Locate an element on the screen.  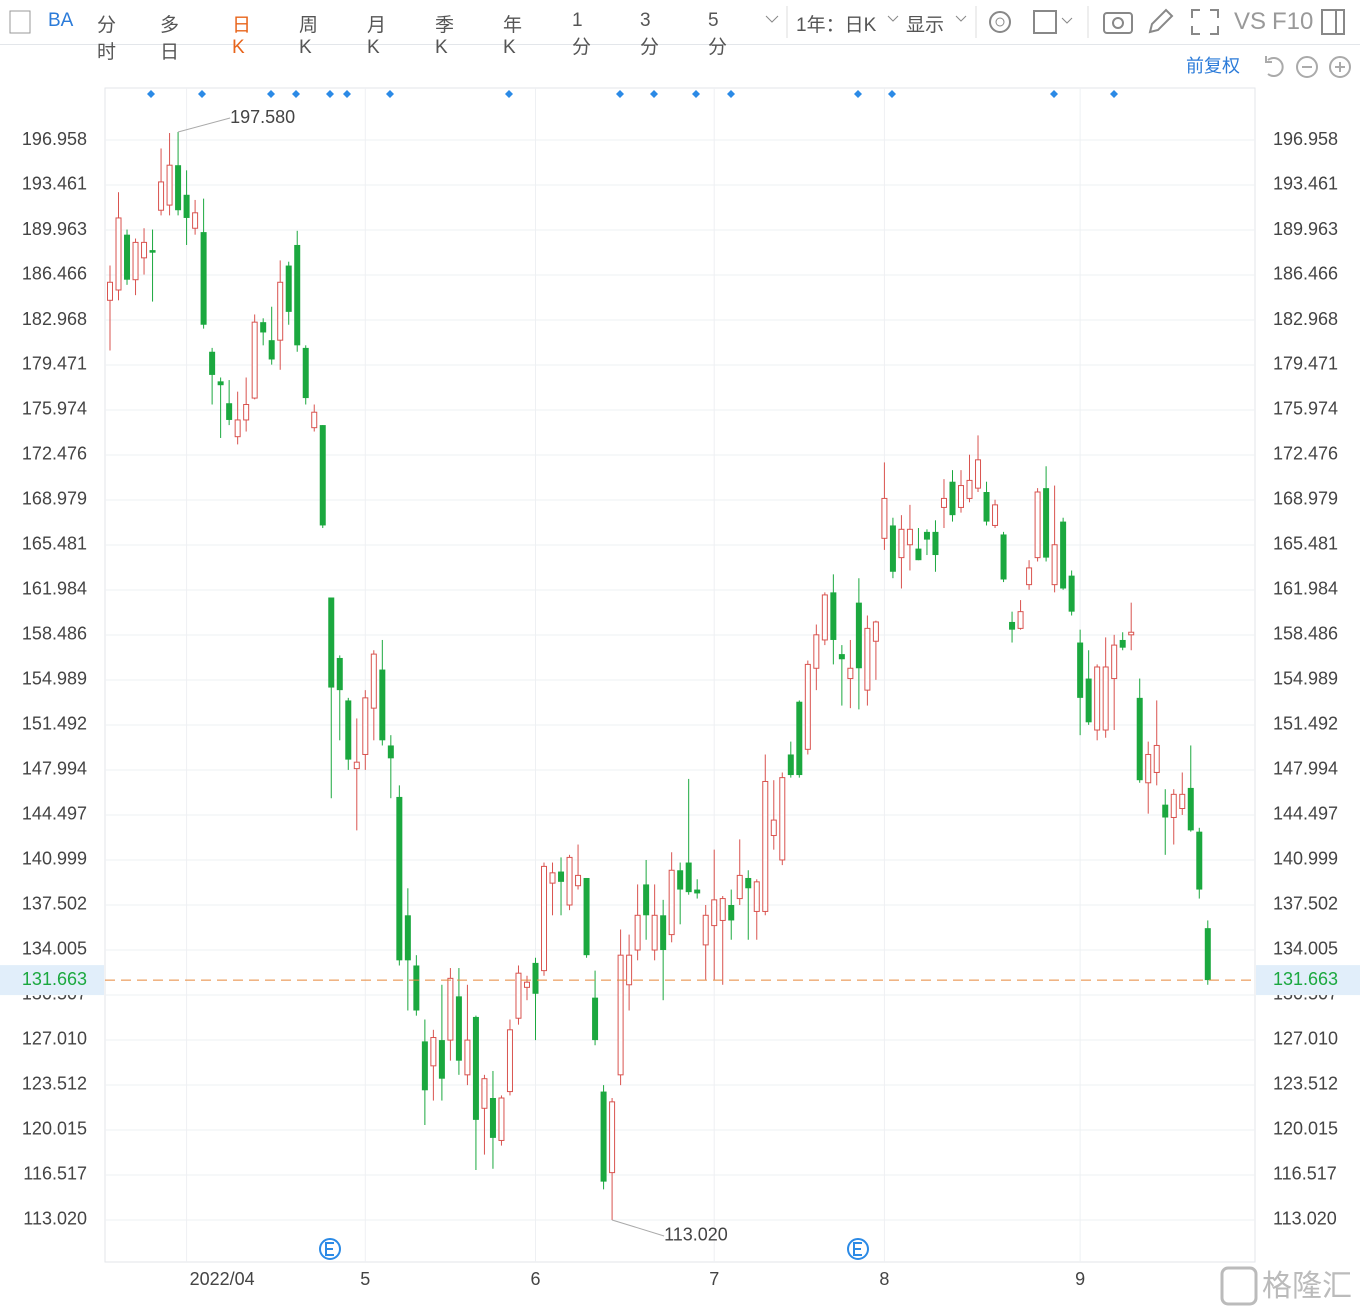
range-select: 1年：日K is located at coordinates (836, 25).